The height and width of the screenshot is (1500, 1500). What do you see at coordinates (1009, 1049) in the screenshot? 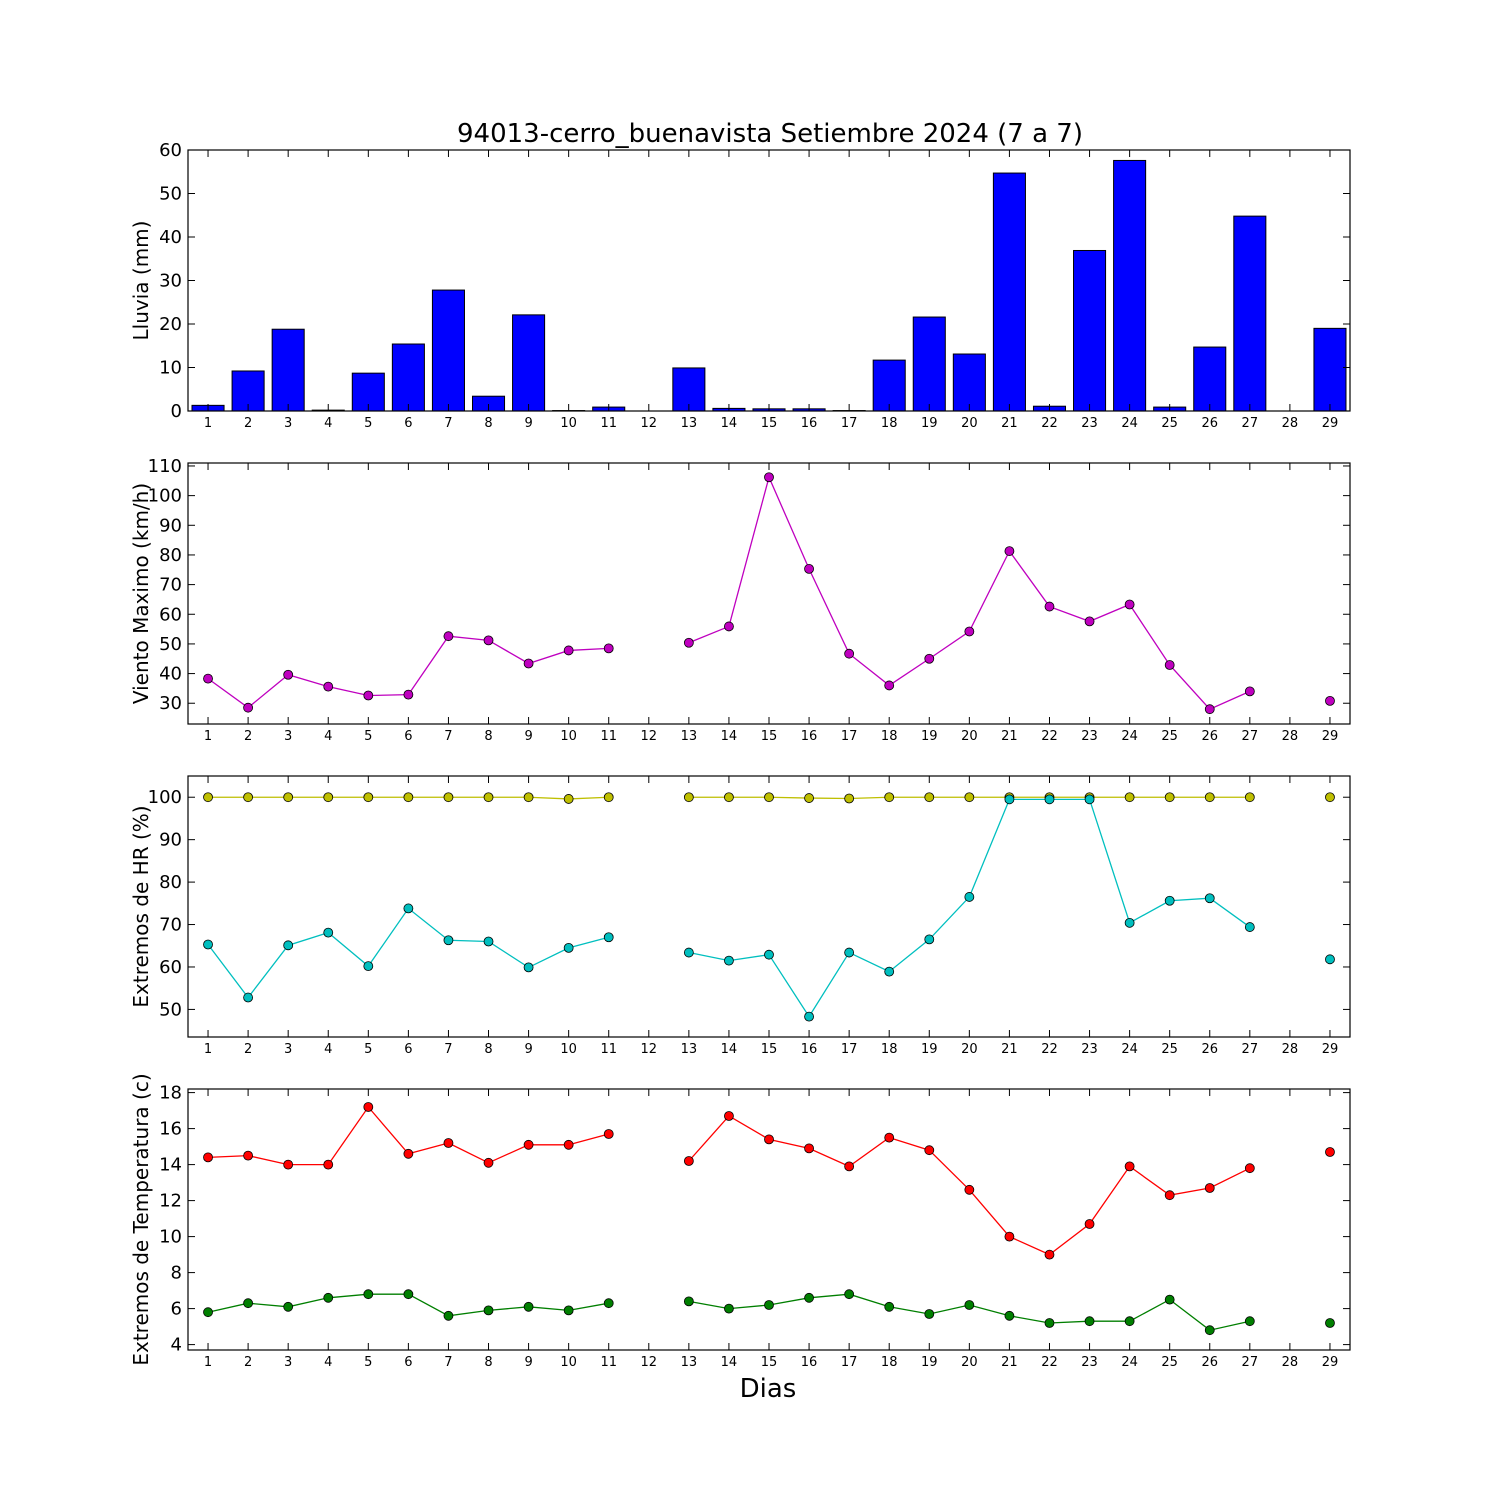
I see `hr-xtick-label: 21` at bounding box center [1009, 1049].